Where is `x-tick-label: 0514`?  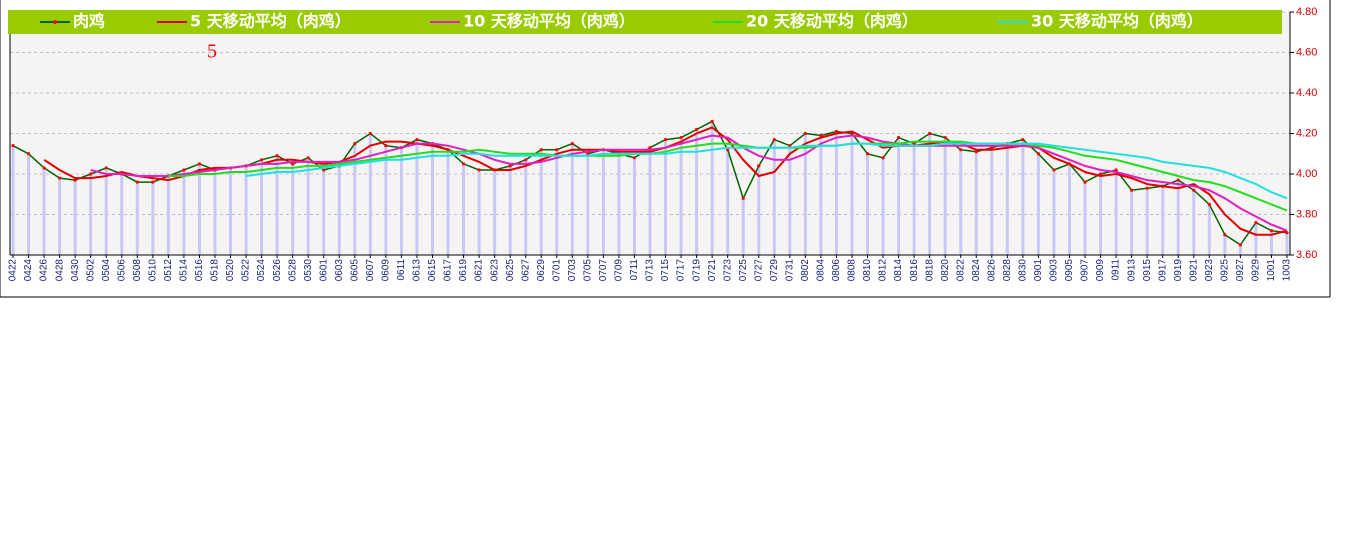 x-tick-label: 0514 is located at coordinates (184, 270).